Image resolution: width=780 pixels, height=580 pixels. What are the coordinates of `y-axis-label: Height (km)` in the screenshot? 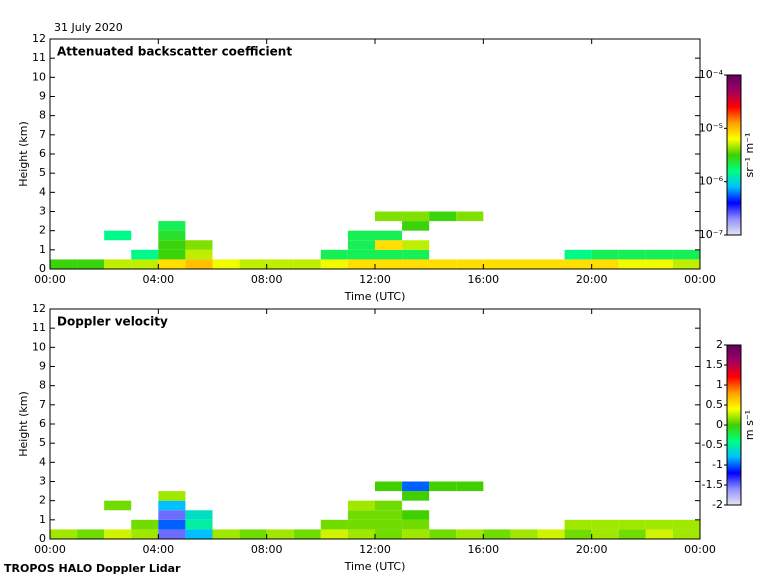 It's located at (23, 154).